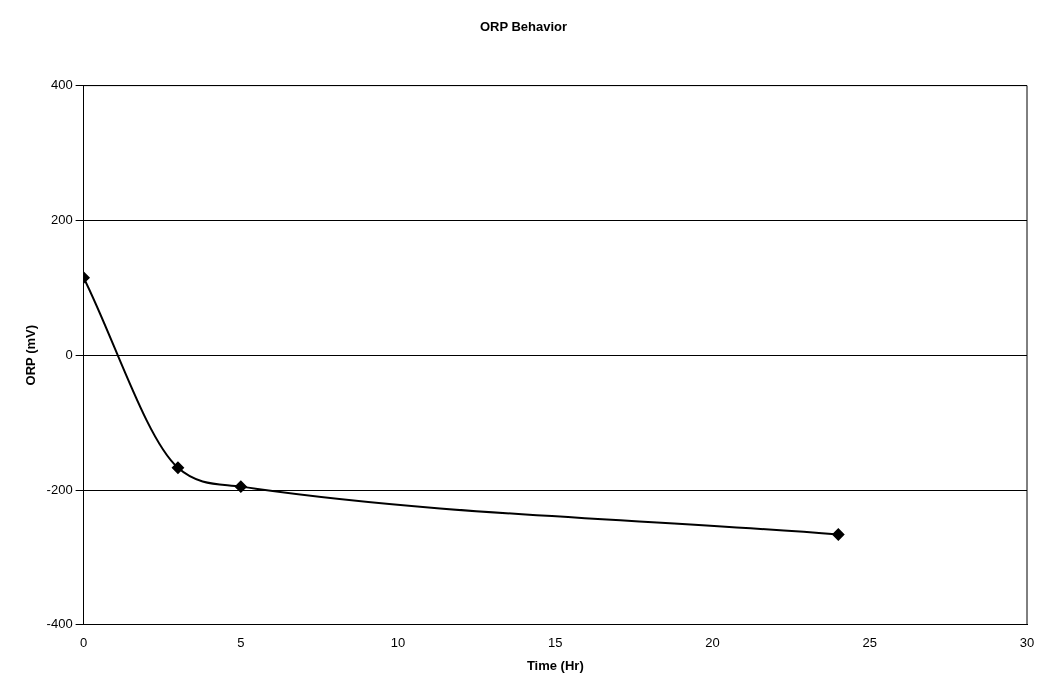  What do you see at coordinates (84, 643) in the screenshot?
I see `x-tick-label: 0` at bounding box center [84, 643].